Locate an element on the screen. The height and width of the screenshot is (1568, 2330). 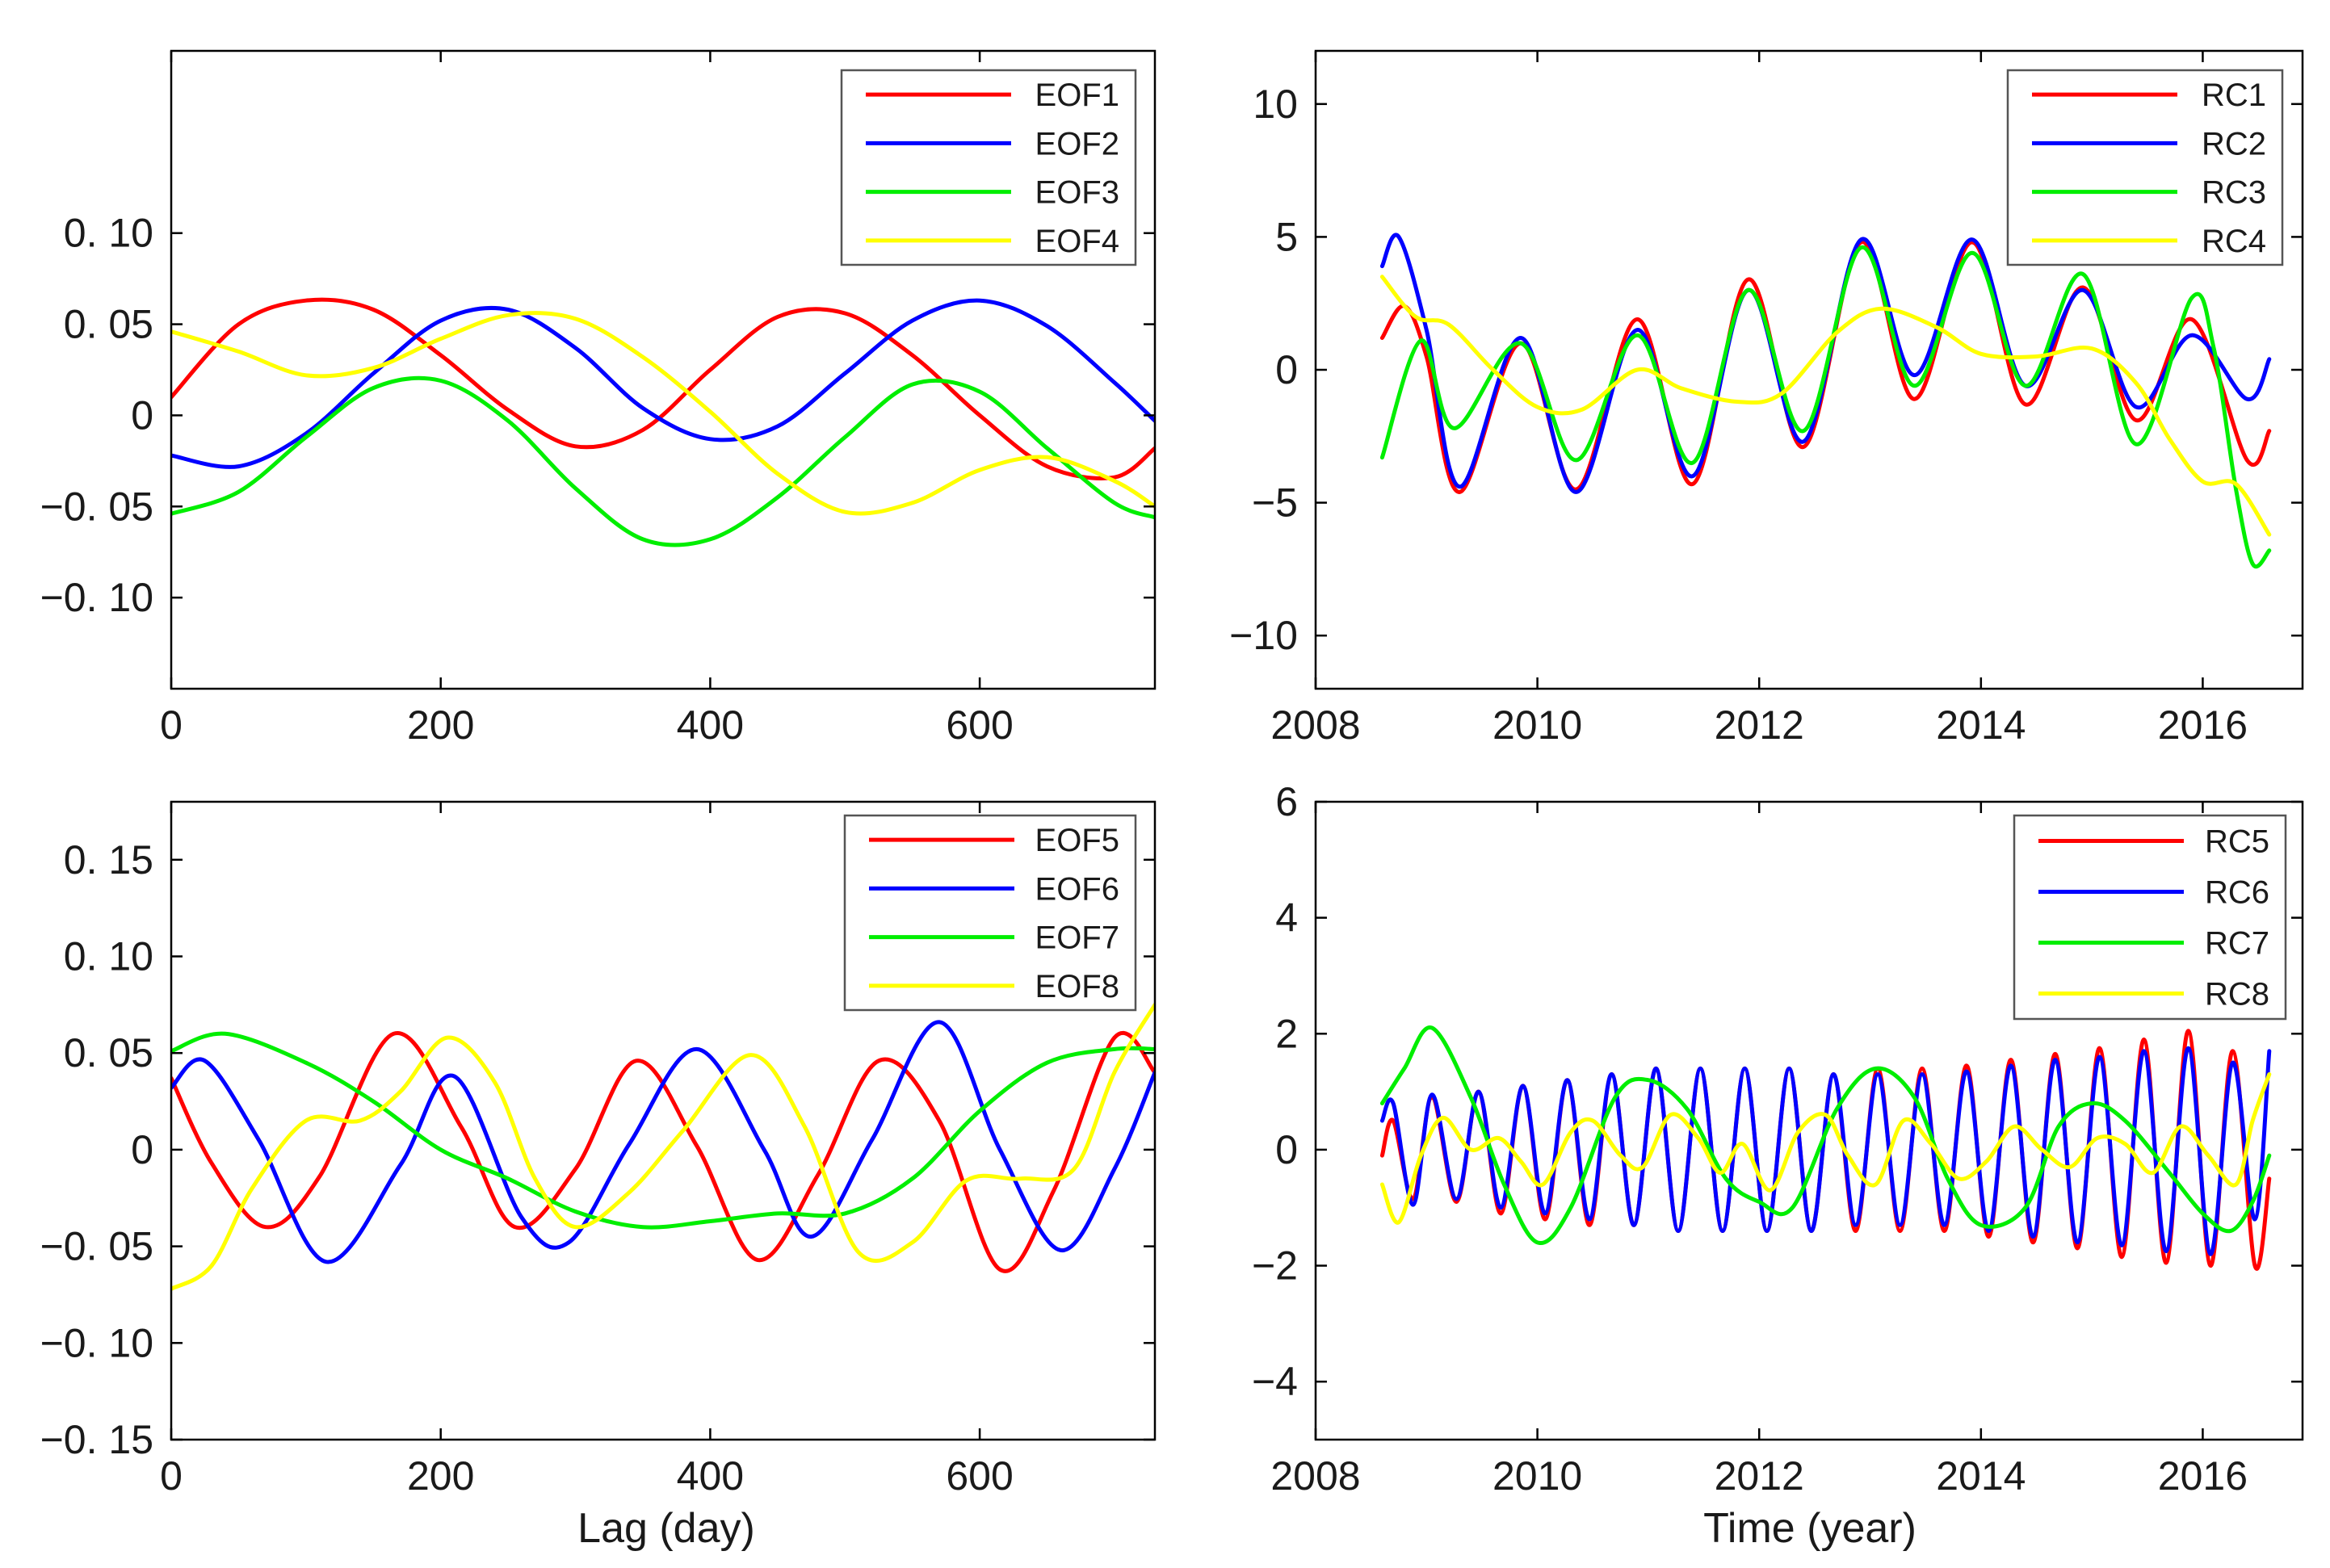
series-line-eof4 is located at coordinates (663, 413).